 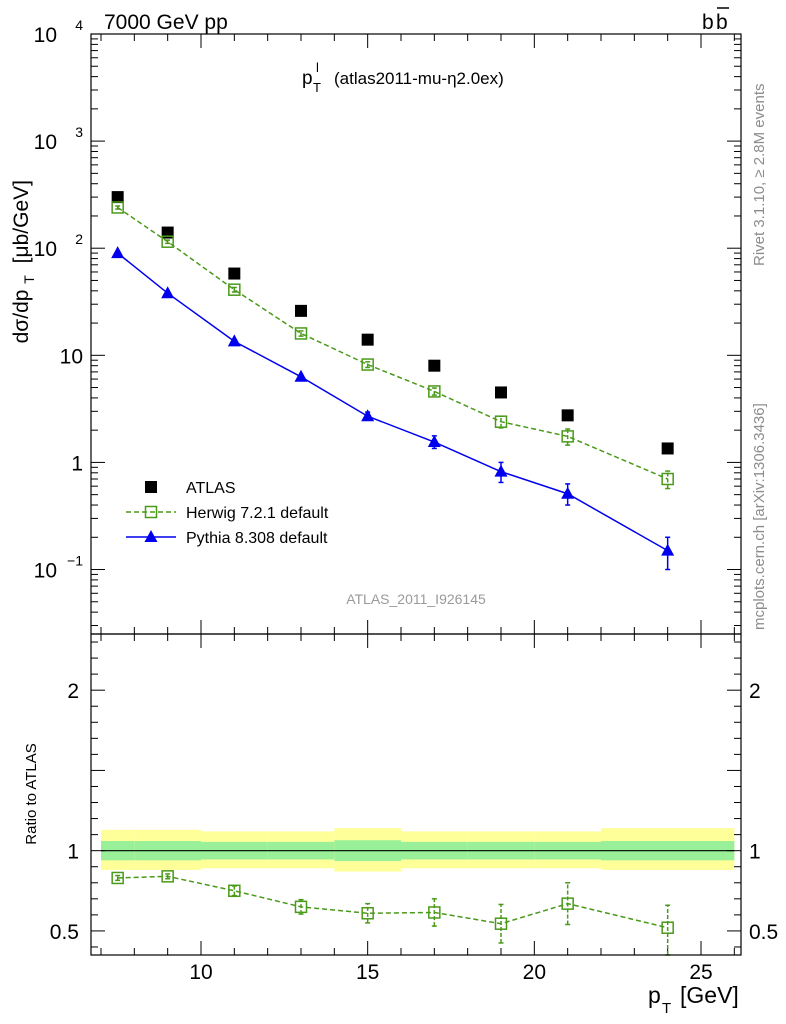 I want to click on main-title: p T l (atlas2011-mu-η2.0ex), so click(x=403, y=77).